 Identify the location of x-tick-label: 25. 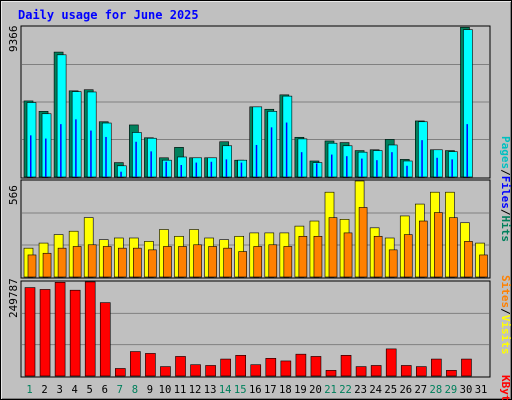
(390, 390).